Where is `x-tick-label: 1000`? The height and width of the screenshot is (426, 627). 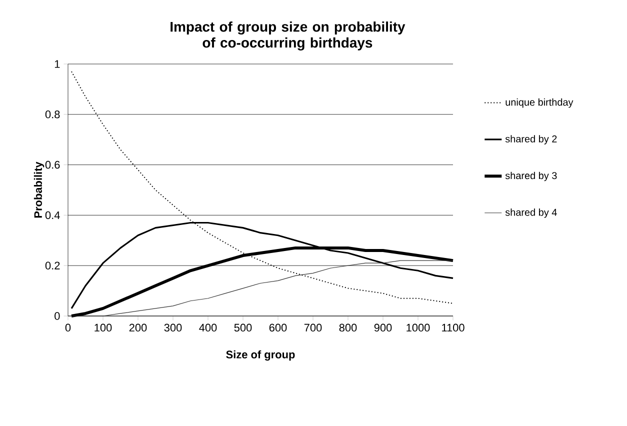 x-tick-label: 1000 is located at coordinates (418, 328).